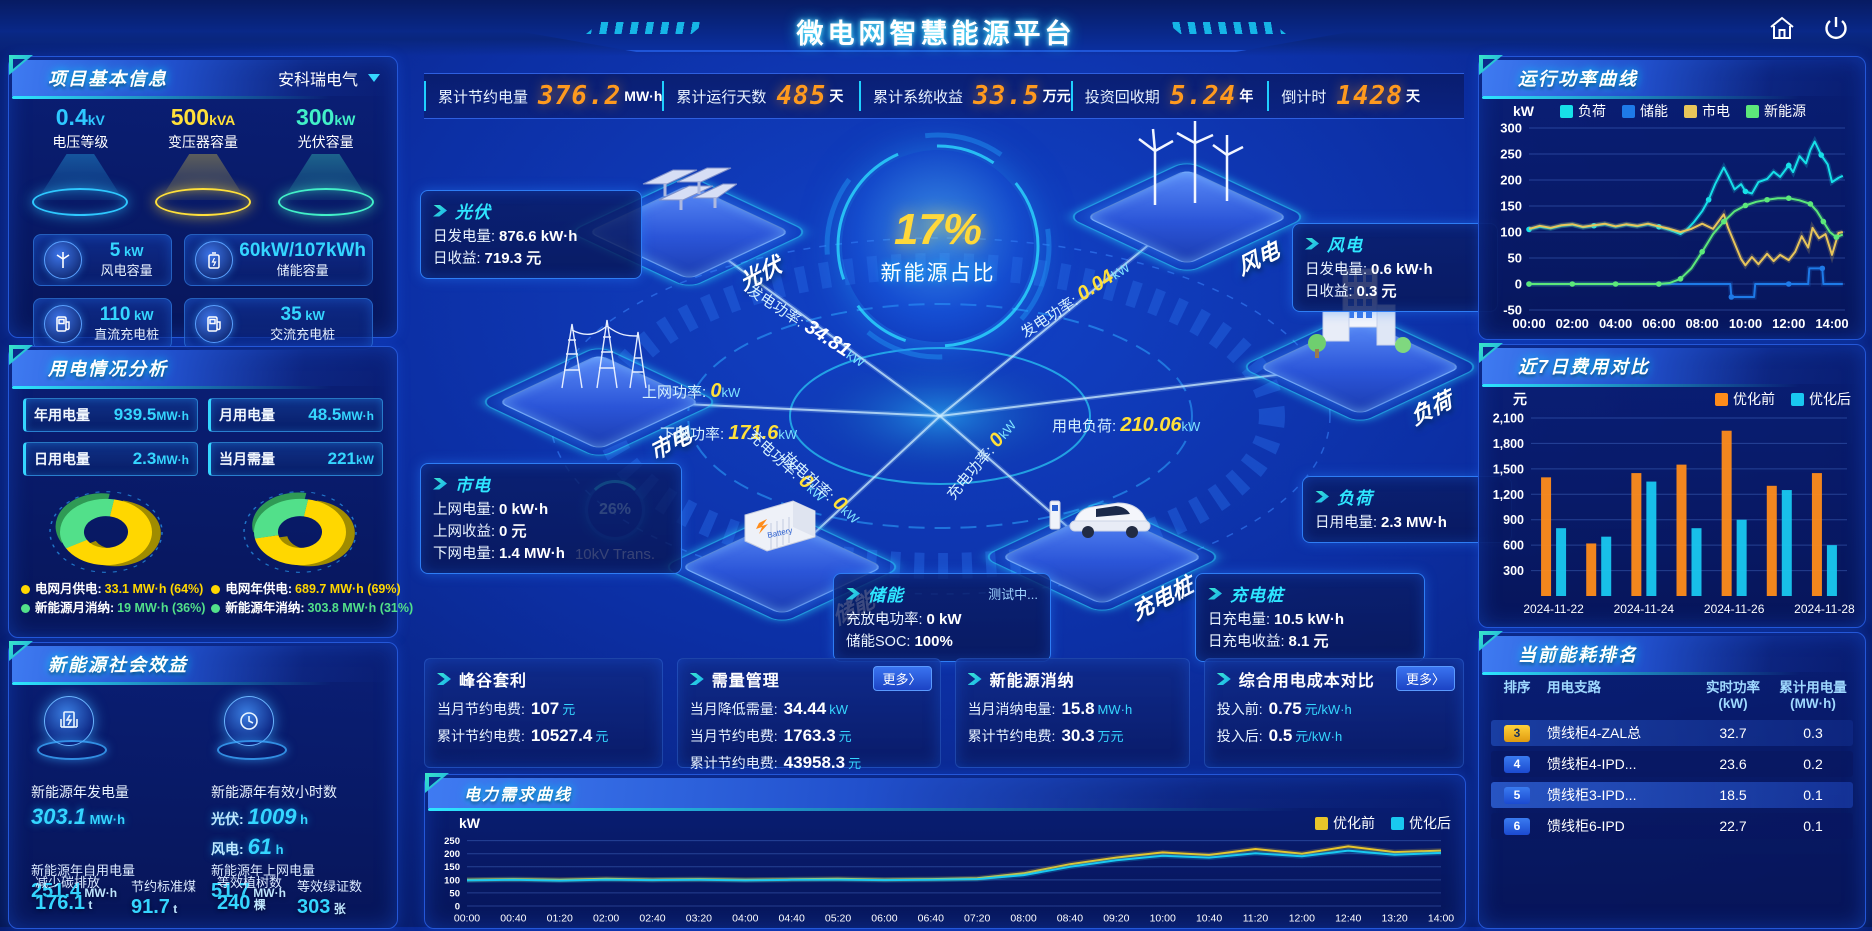 The image size is (1872, 931). What do you see at coordinates (1672, 733) in the screenshot?
I see `table-row: 3 馈线柜4-ZAL总 32.7 0.3` at bounding box center [1672, 733].